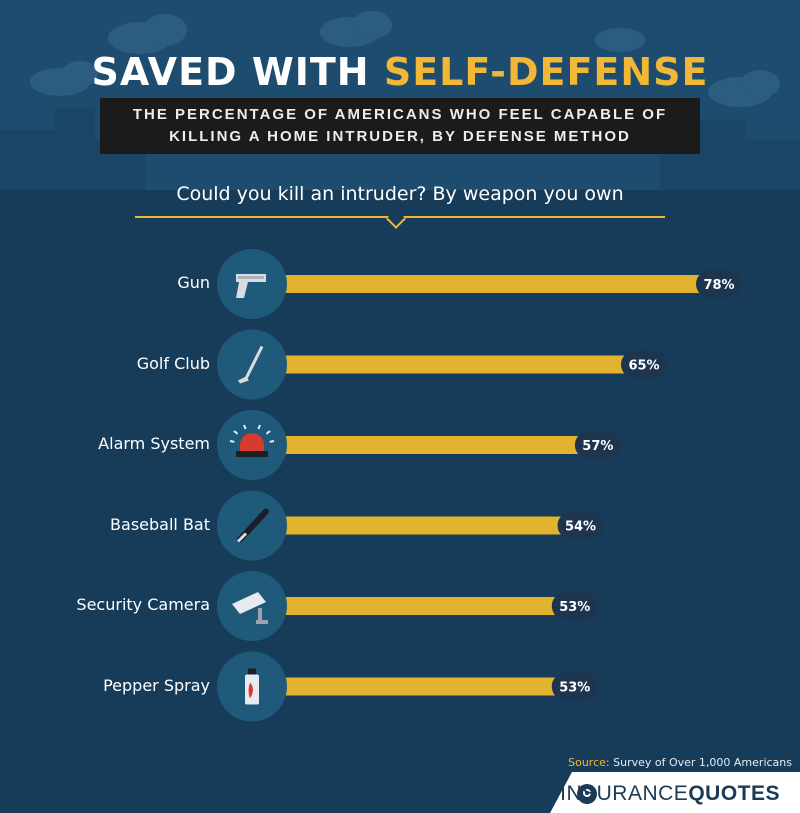 This screenshot has height=813, width=800. What do you see at coordinates (406, 525) in the screenshot?
I see `bar-baseball-bat` at bounding box center [406, 525].